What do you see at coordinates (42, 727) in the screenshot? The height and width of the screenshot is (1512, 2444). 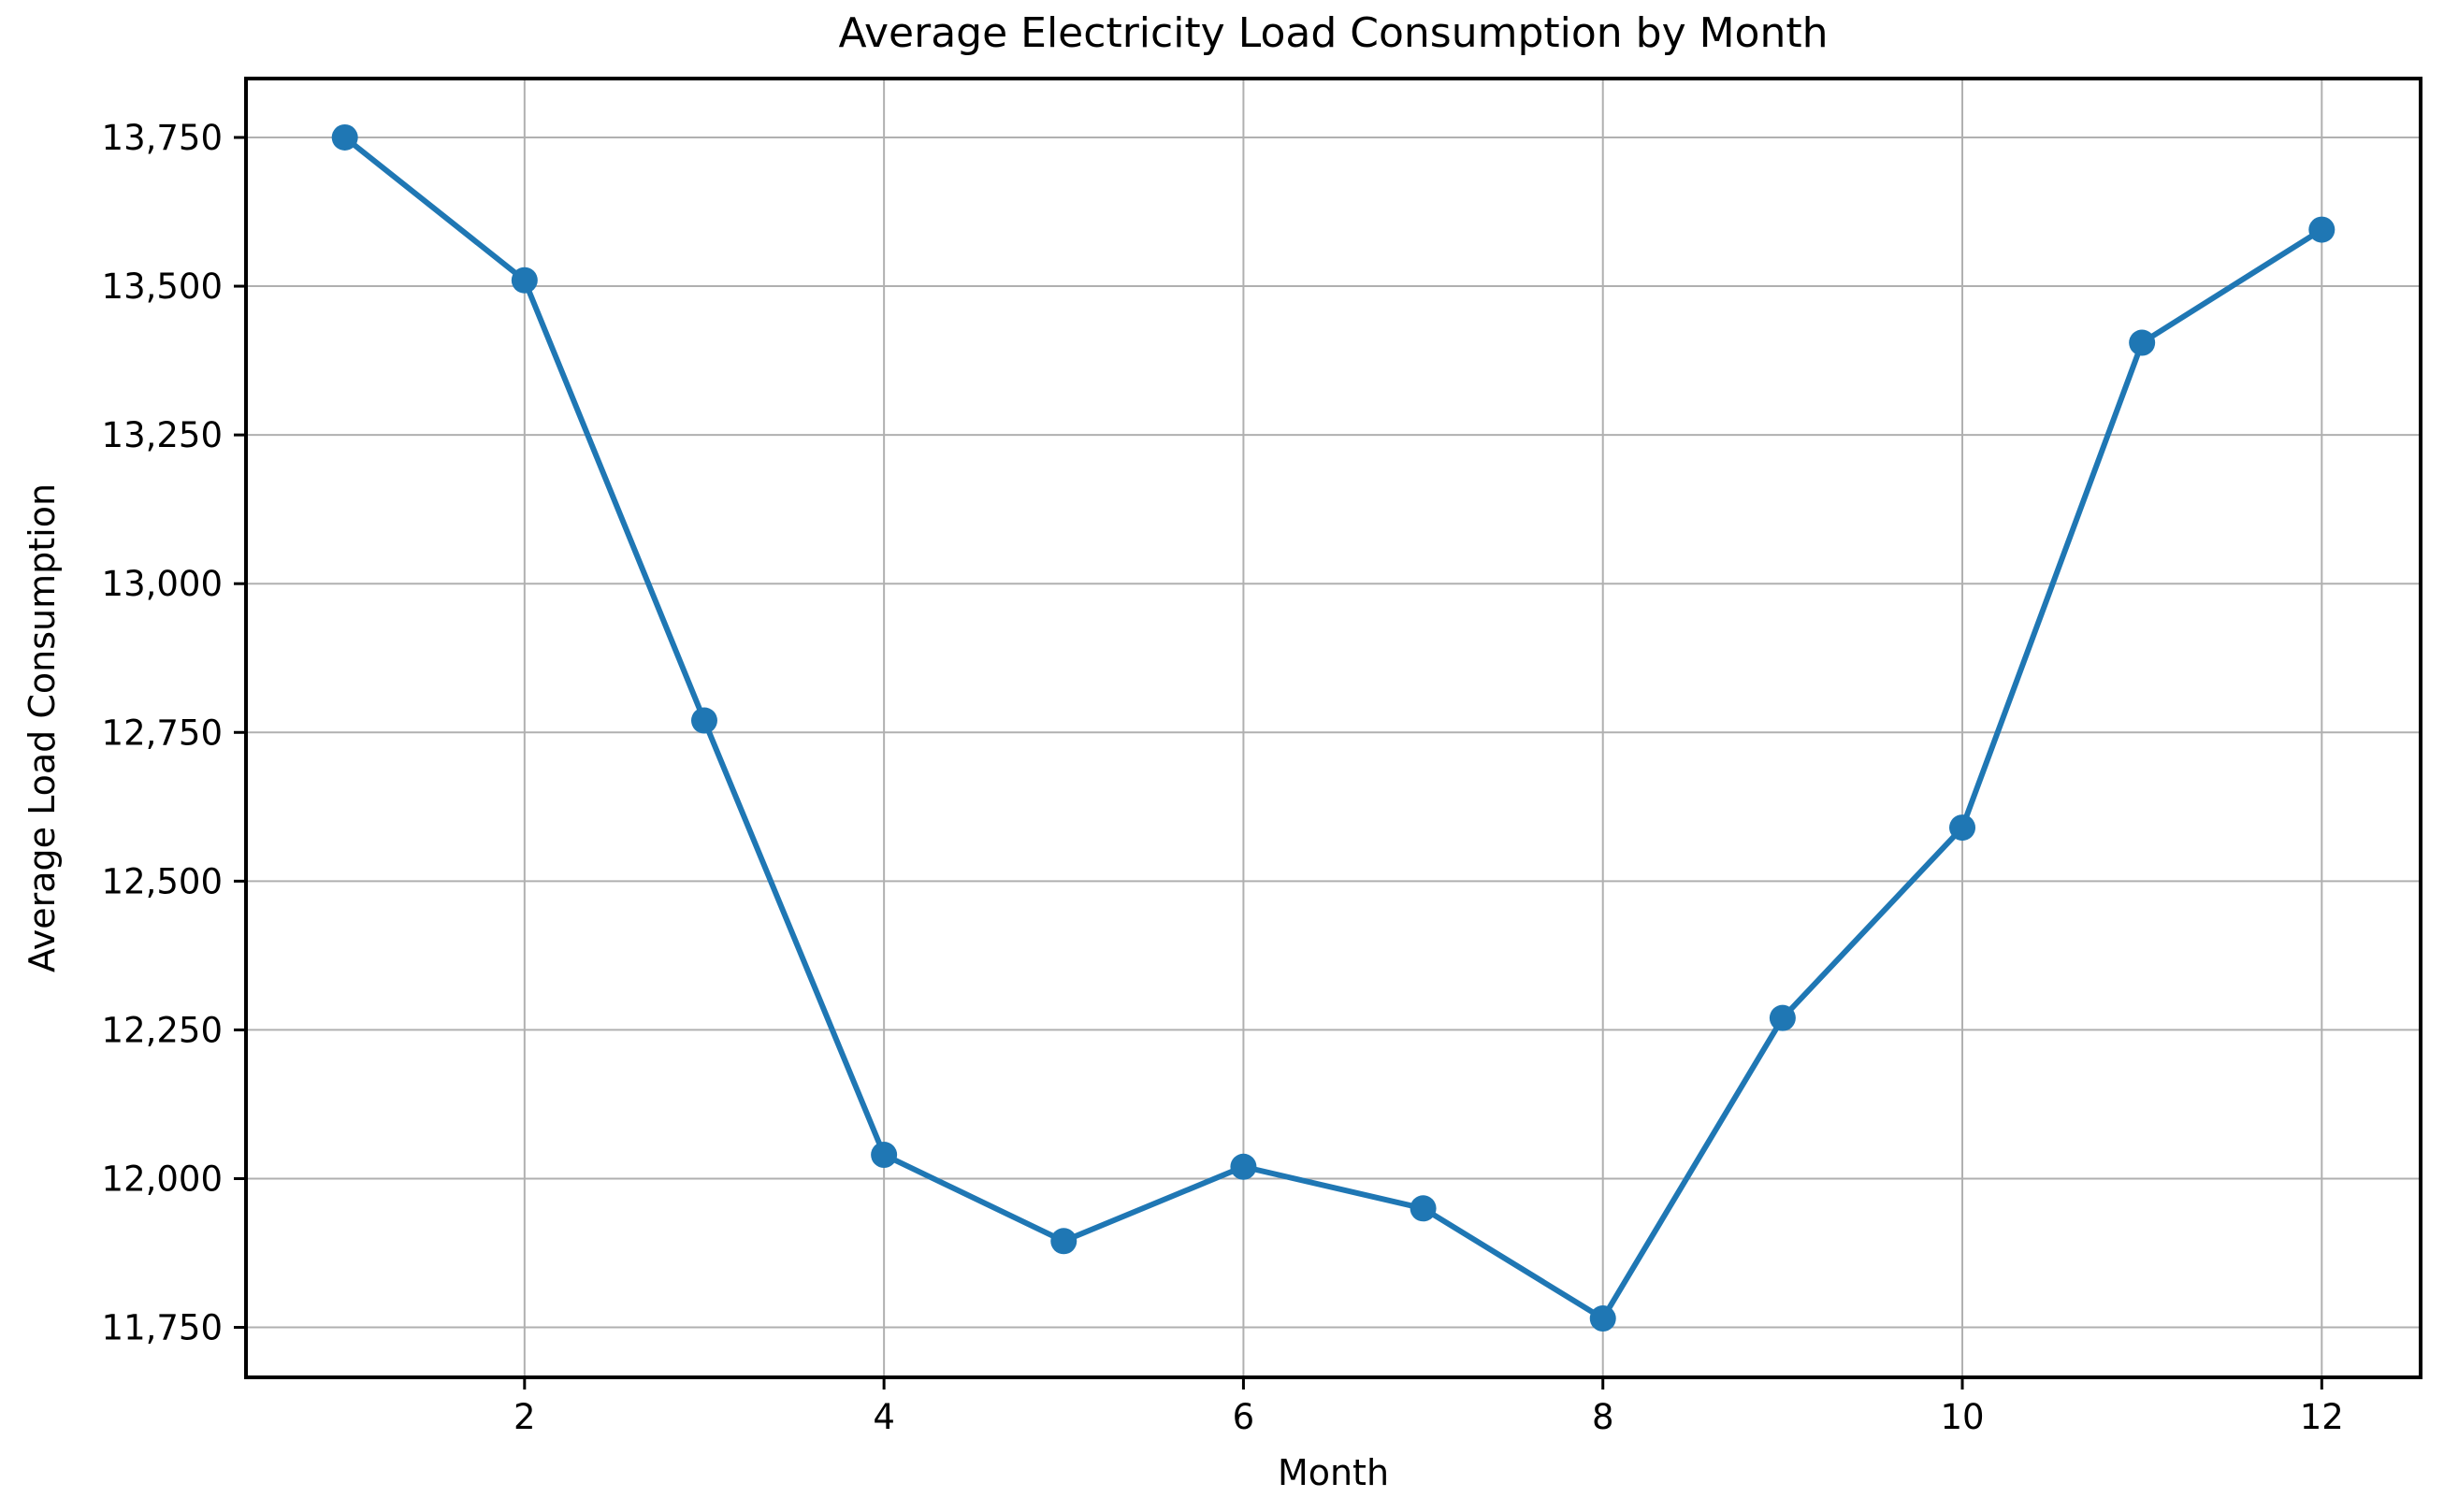 I see `y-axis-title: Average Load Consumption` at bounding box center [42, 727].